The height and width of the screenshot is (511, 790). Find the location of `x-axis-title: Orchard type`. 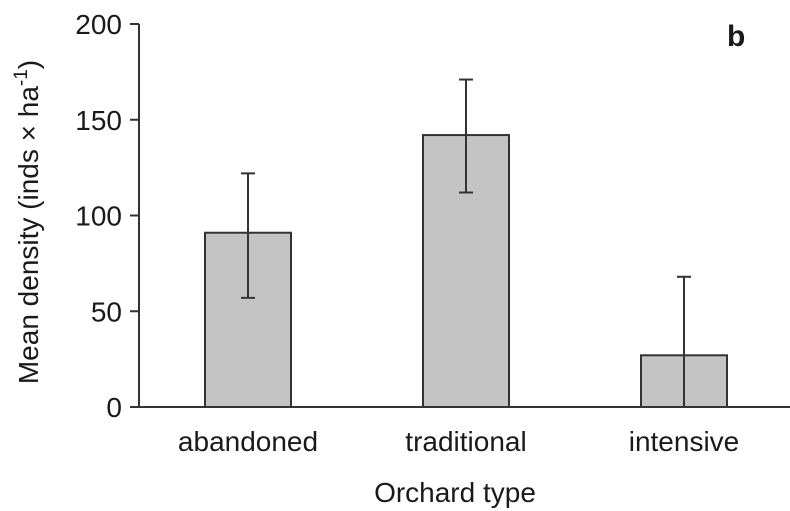

x-axis-title: Orchard type is located at coordinates (455, 492).